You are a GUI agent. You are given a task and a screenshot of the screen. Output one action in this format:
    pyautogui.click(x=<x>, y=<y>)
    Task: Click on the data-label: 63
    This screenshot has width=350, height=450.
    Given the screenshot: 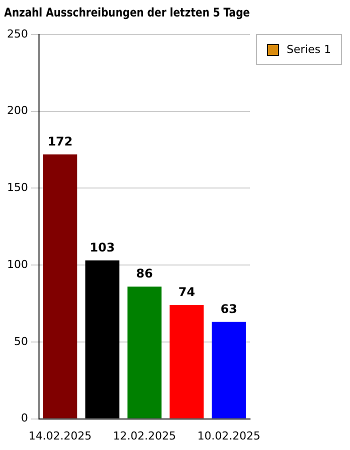 What is the action you would take?
    pyautogui.click(x=229, y=309)
    